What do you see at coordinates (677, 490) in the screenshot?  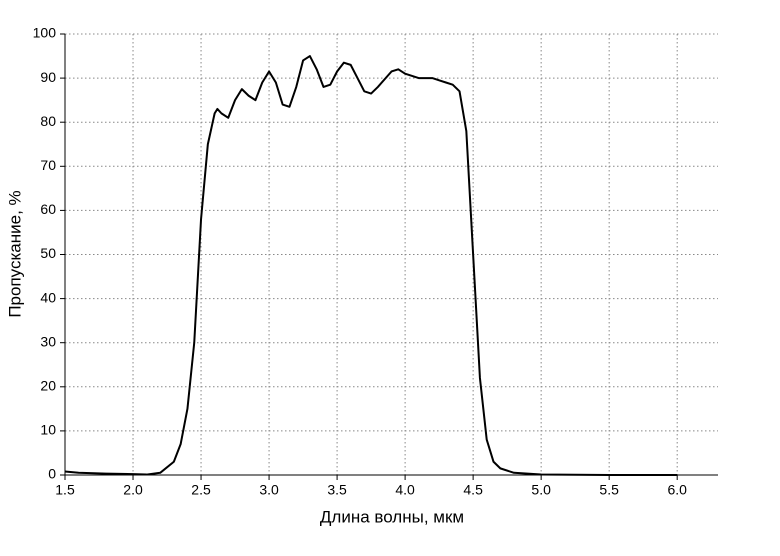 I see `x-tick-label: 6.0` at bounding box center [677, 490].